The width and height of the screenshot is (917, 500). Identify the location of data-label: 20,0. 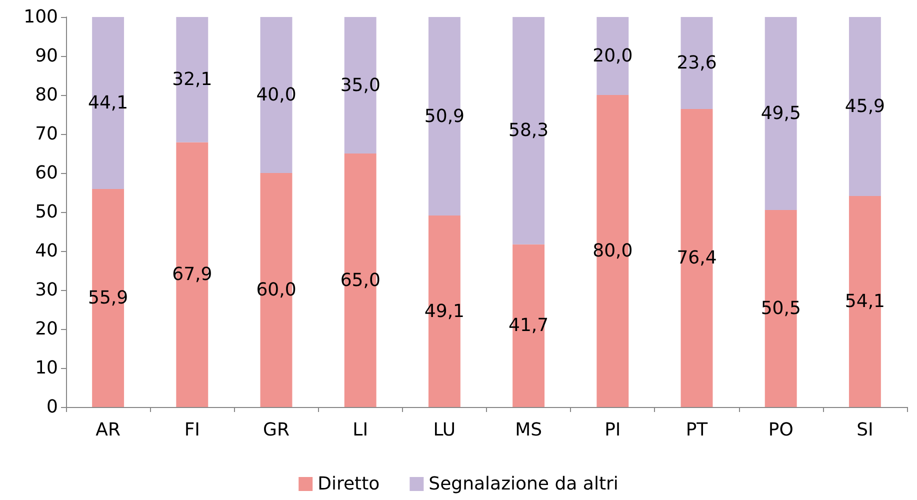
(612, 56).